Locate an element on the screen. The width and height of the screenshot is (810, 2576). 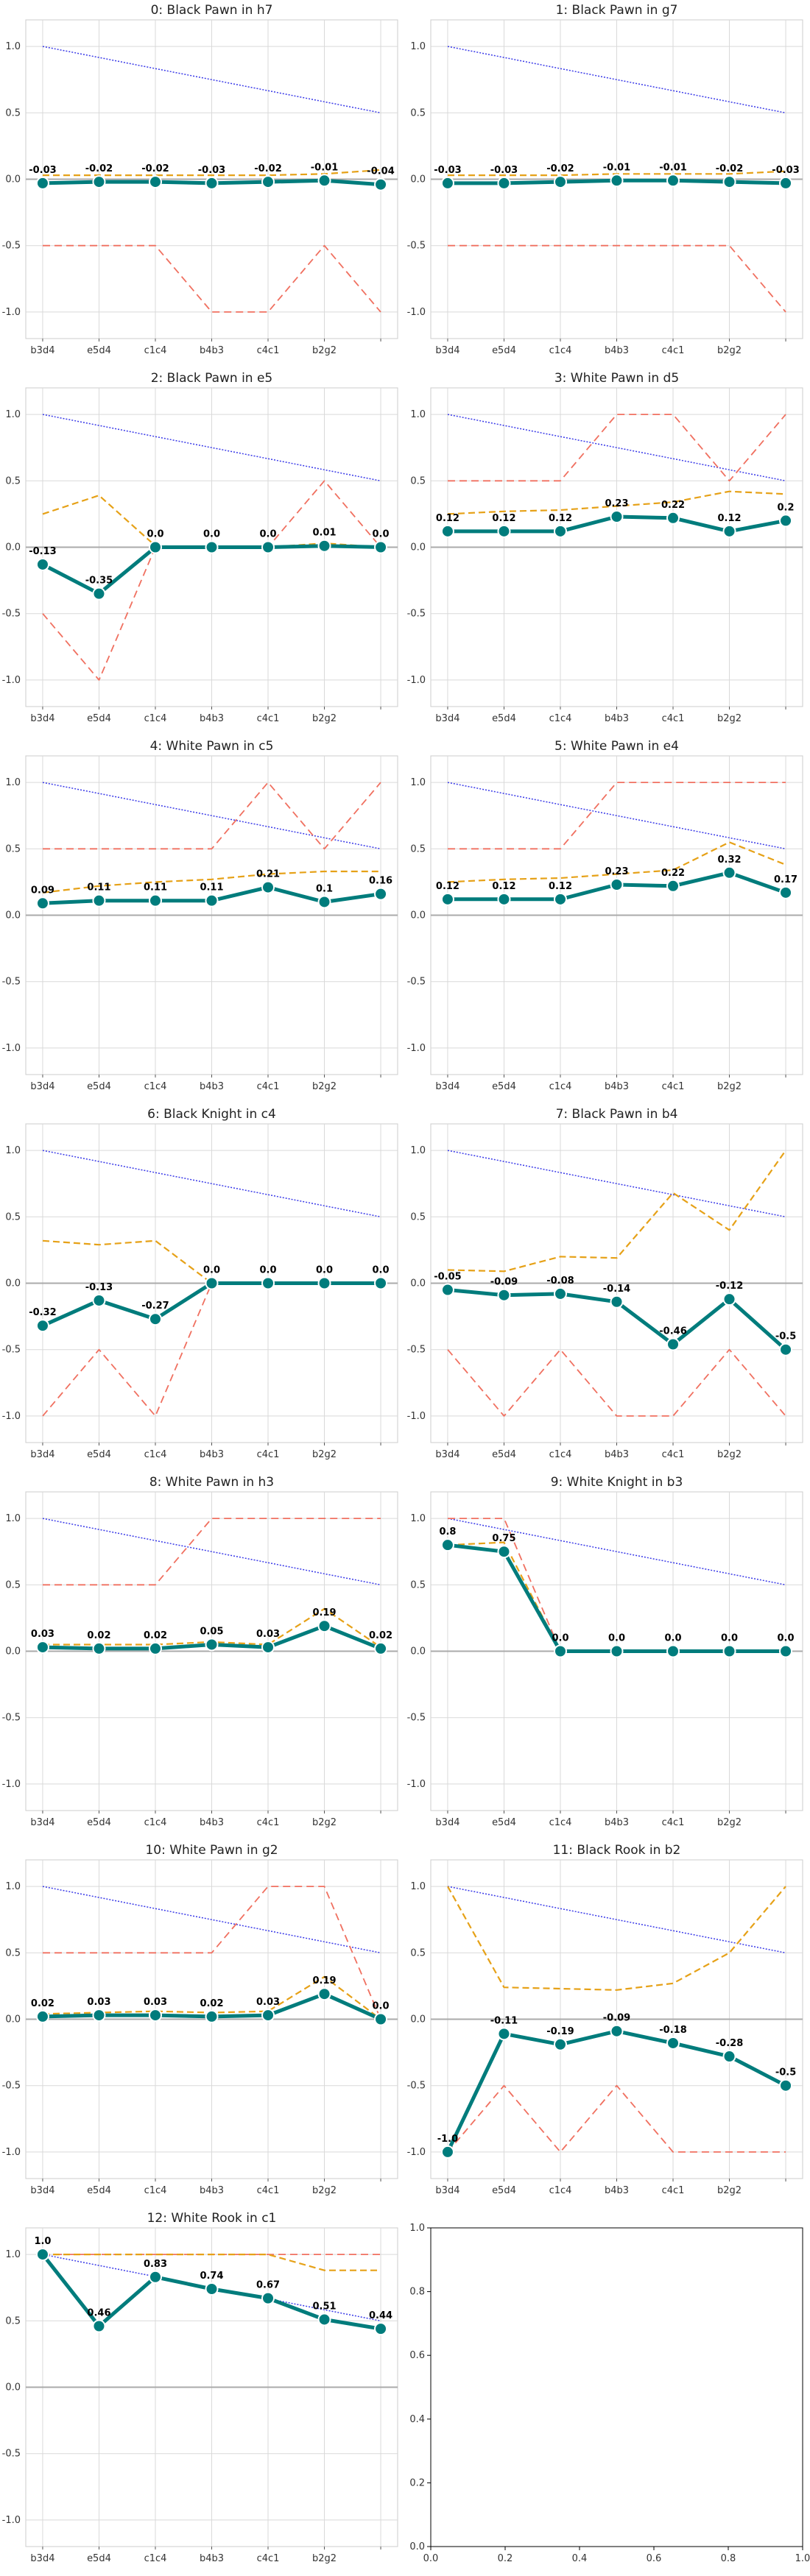
data-label: 0.22 is located at coordinates (673, 506).